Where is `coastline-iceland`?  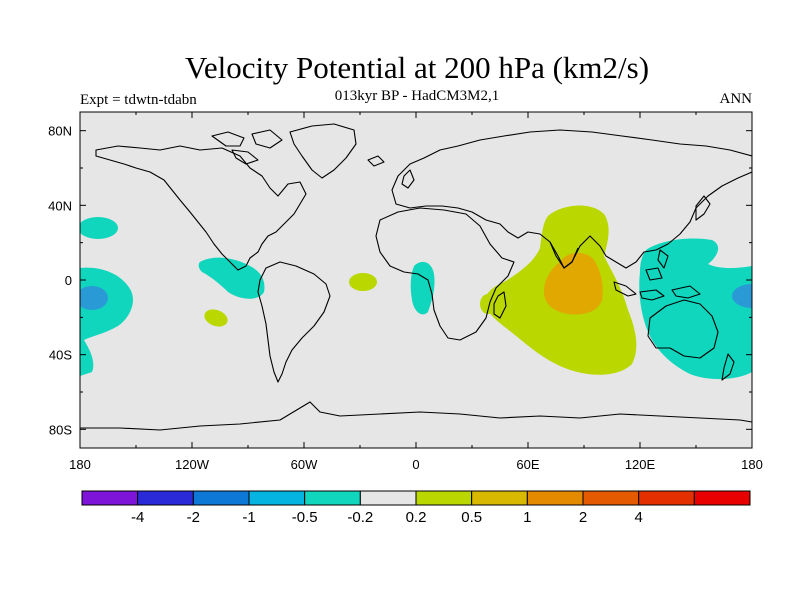 coastline-iceland is located at coordinates (376, 161).